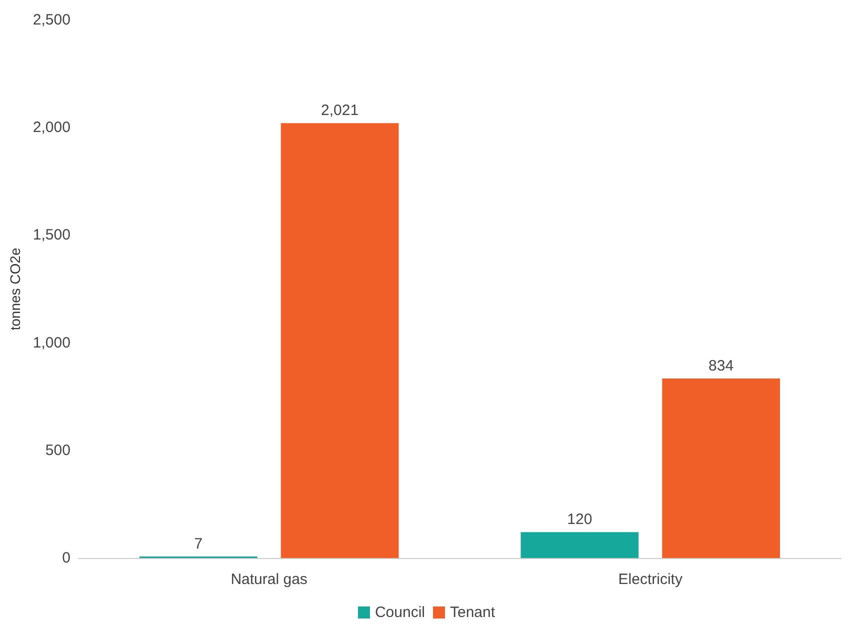 Image resolution: width=853 pixels, height=633 pixels. I want to click on y-tick-label: 1,000, so click(51, 343).